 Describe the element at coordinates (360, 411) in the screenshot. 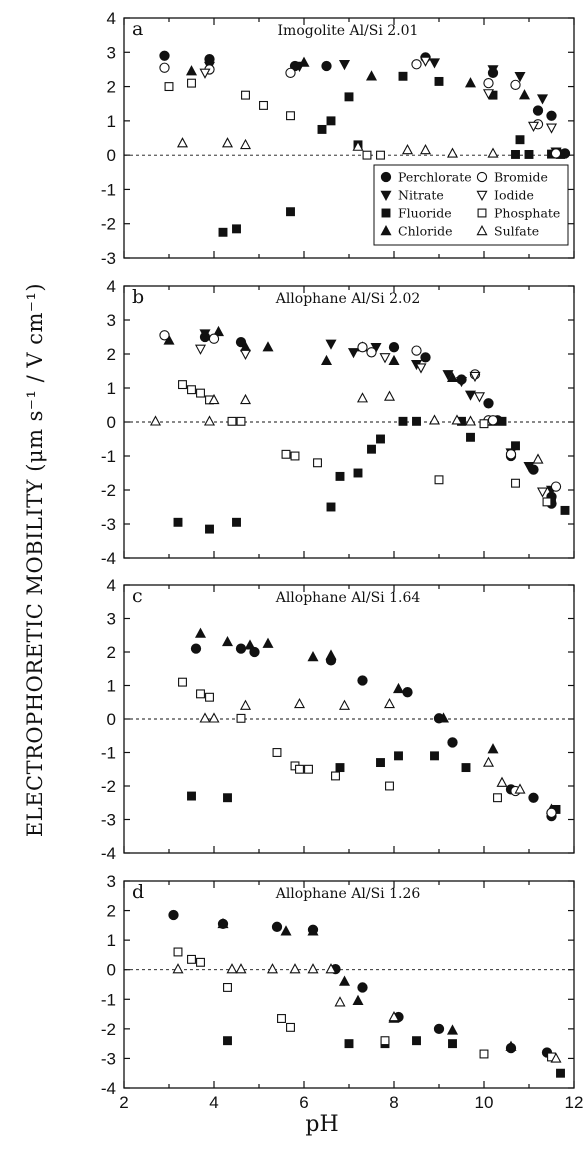

I see `series-bromide` at that location.